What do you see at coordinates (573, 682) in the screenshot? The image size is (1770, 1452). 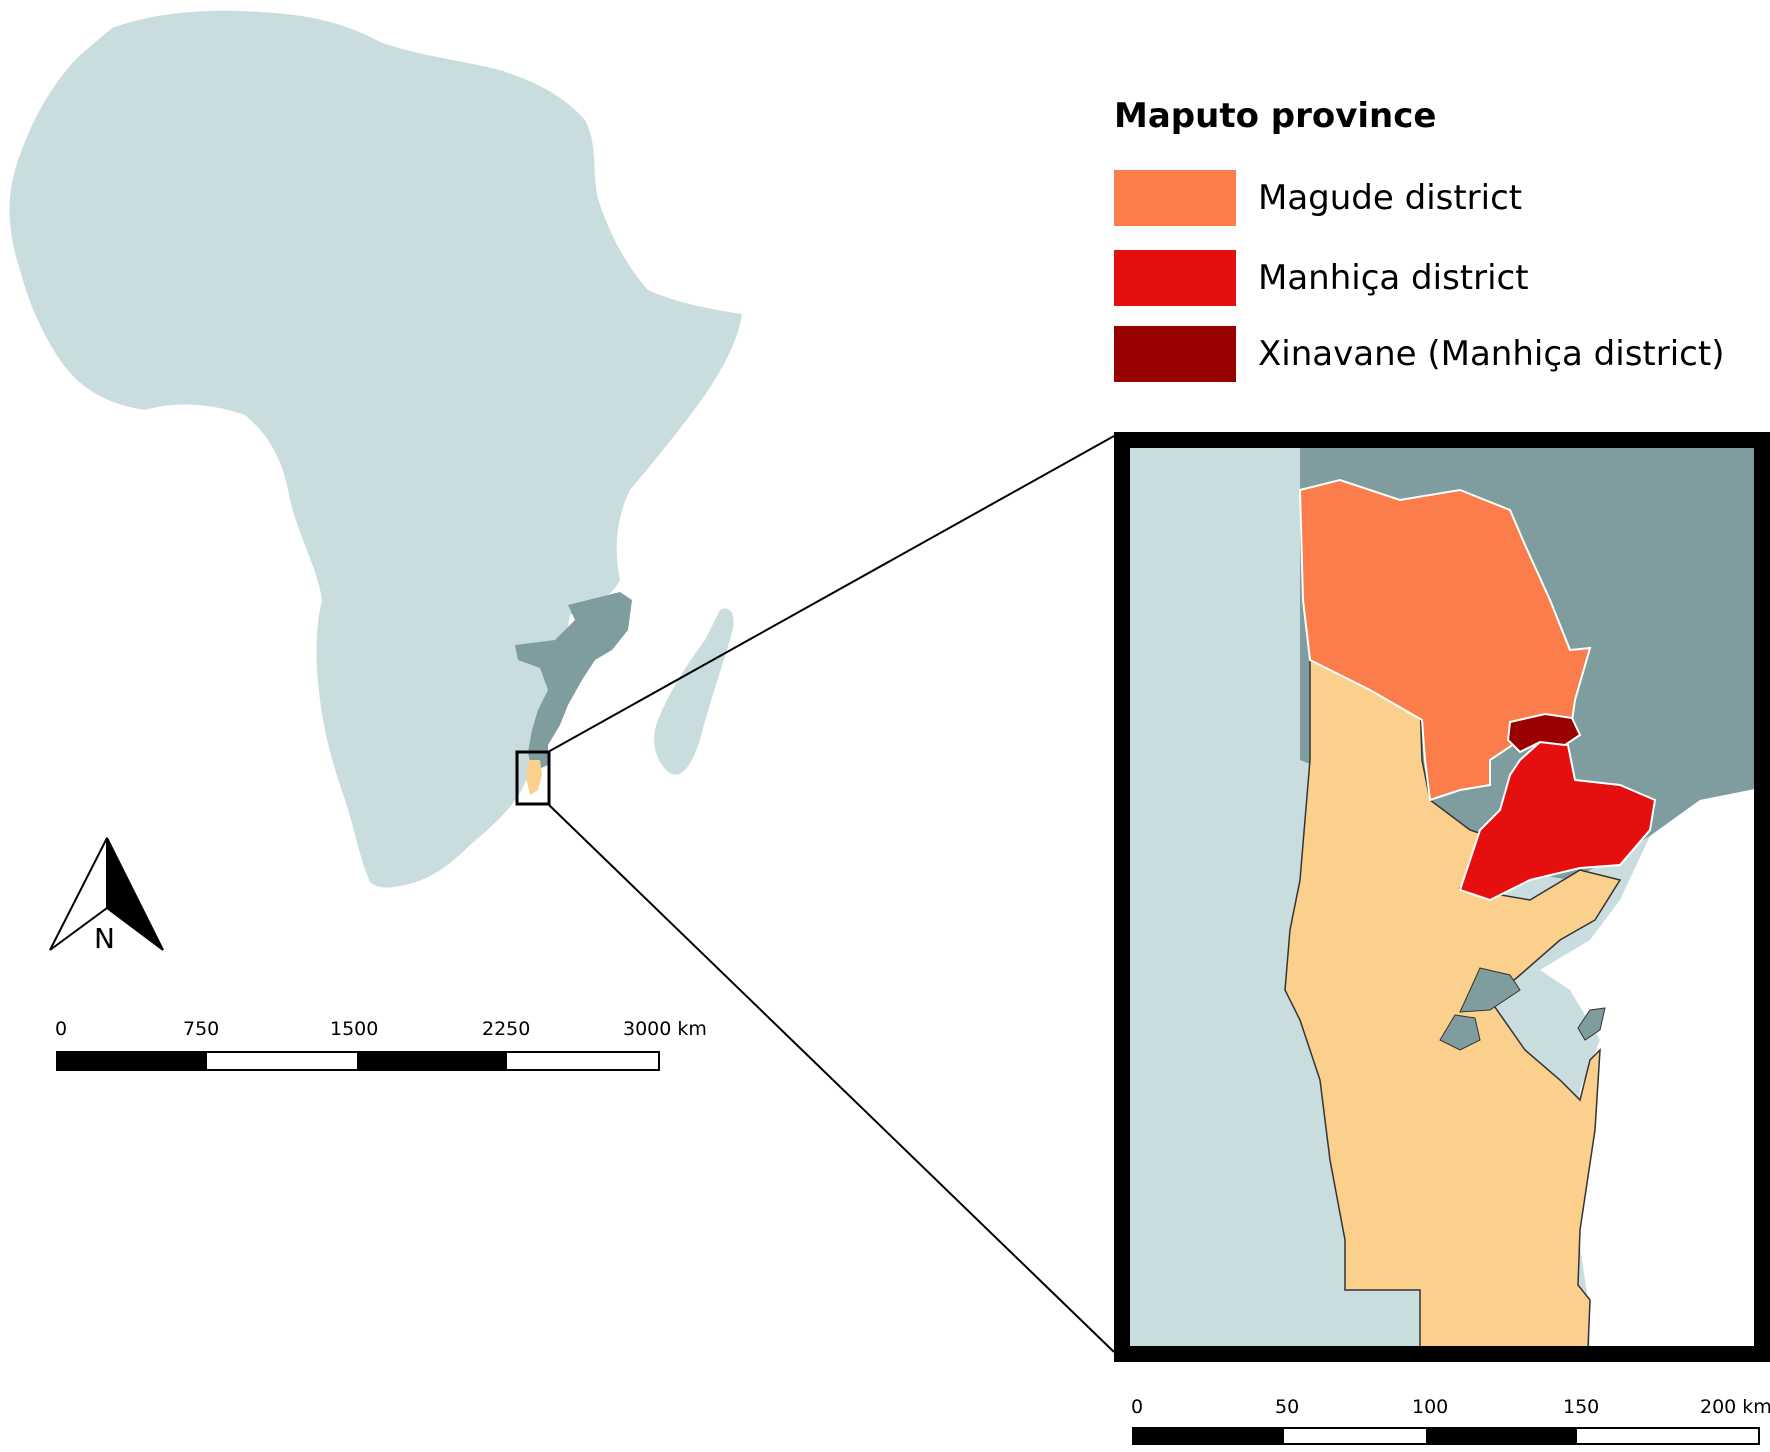 I see `mozambique` at bounding box center [573, 682].